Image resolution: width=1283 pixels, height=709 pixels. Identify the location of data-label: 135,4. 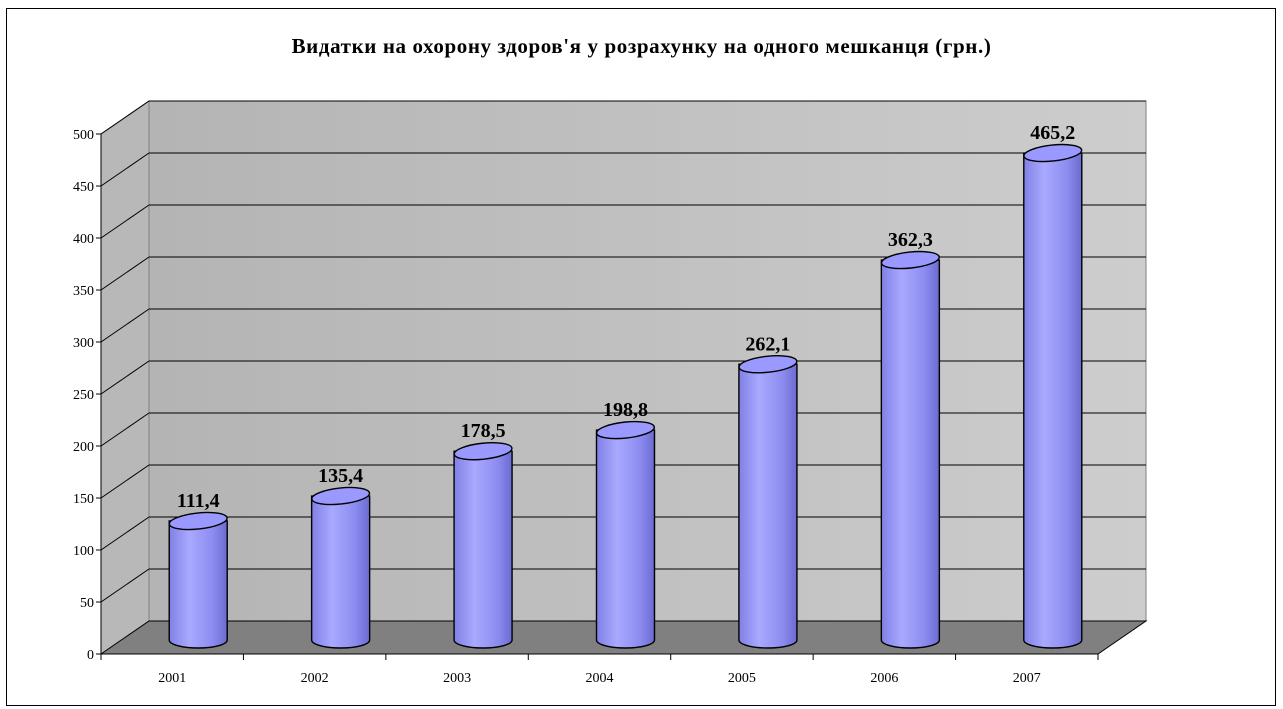
(340, 476).